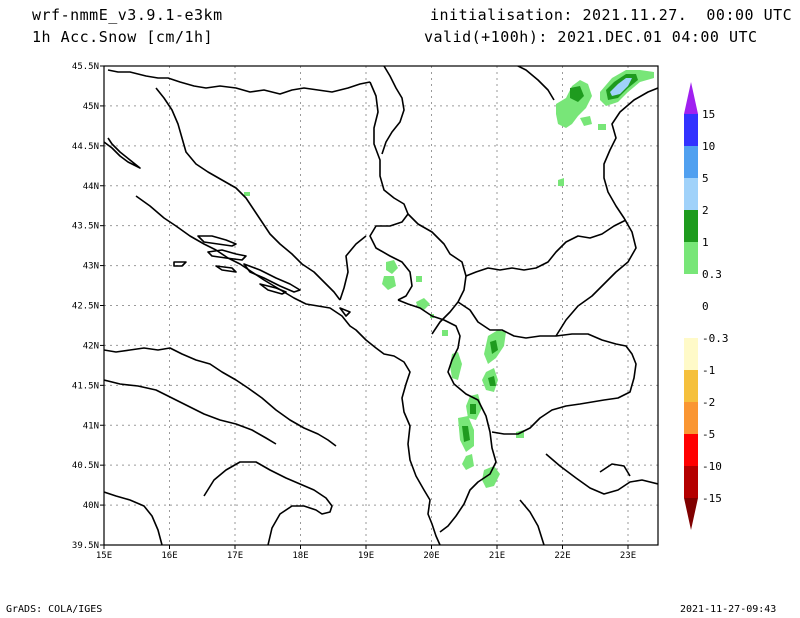 This screenshot has height=618, width=800. Describe the element at coordinates (708, 434) in the screenshot. I see `colorbar-label: -5` at that location.